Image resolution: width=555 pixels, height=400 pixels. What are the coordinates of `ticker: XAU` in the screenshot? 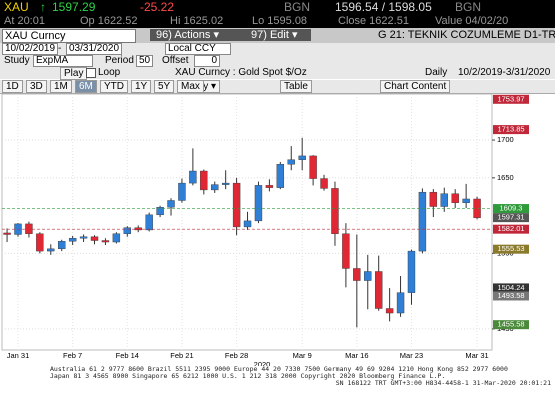 It's located at (16, 7).